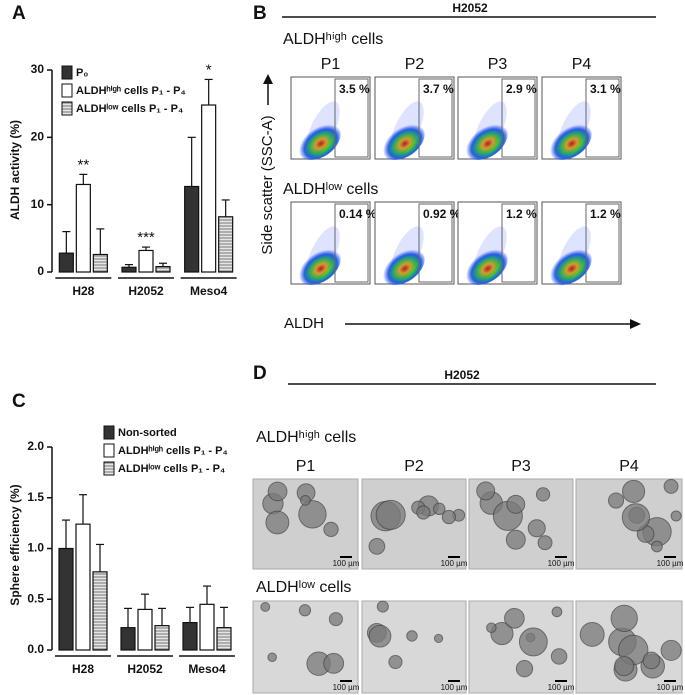  I want to click on y-tick-label: 1.0, so click(35, 548).